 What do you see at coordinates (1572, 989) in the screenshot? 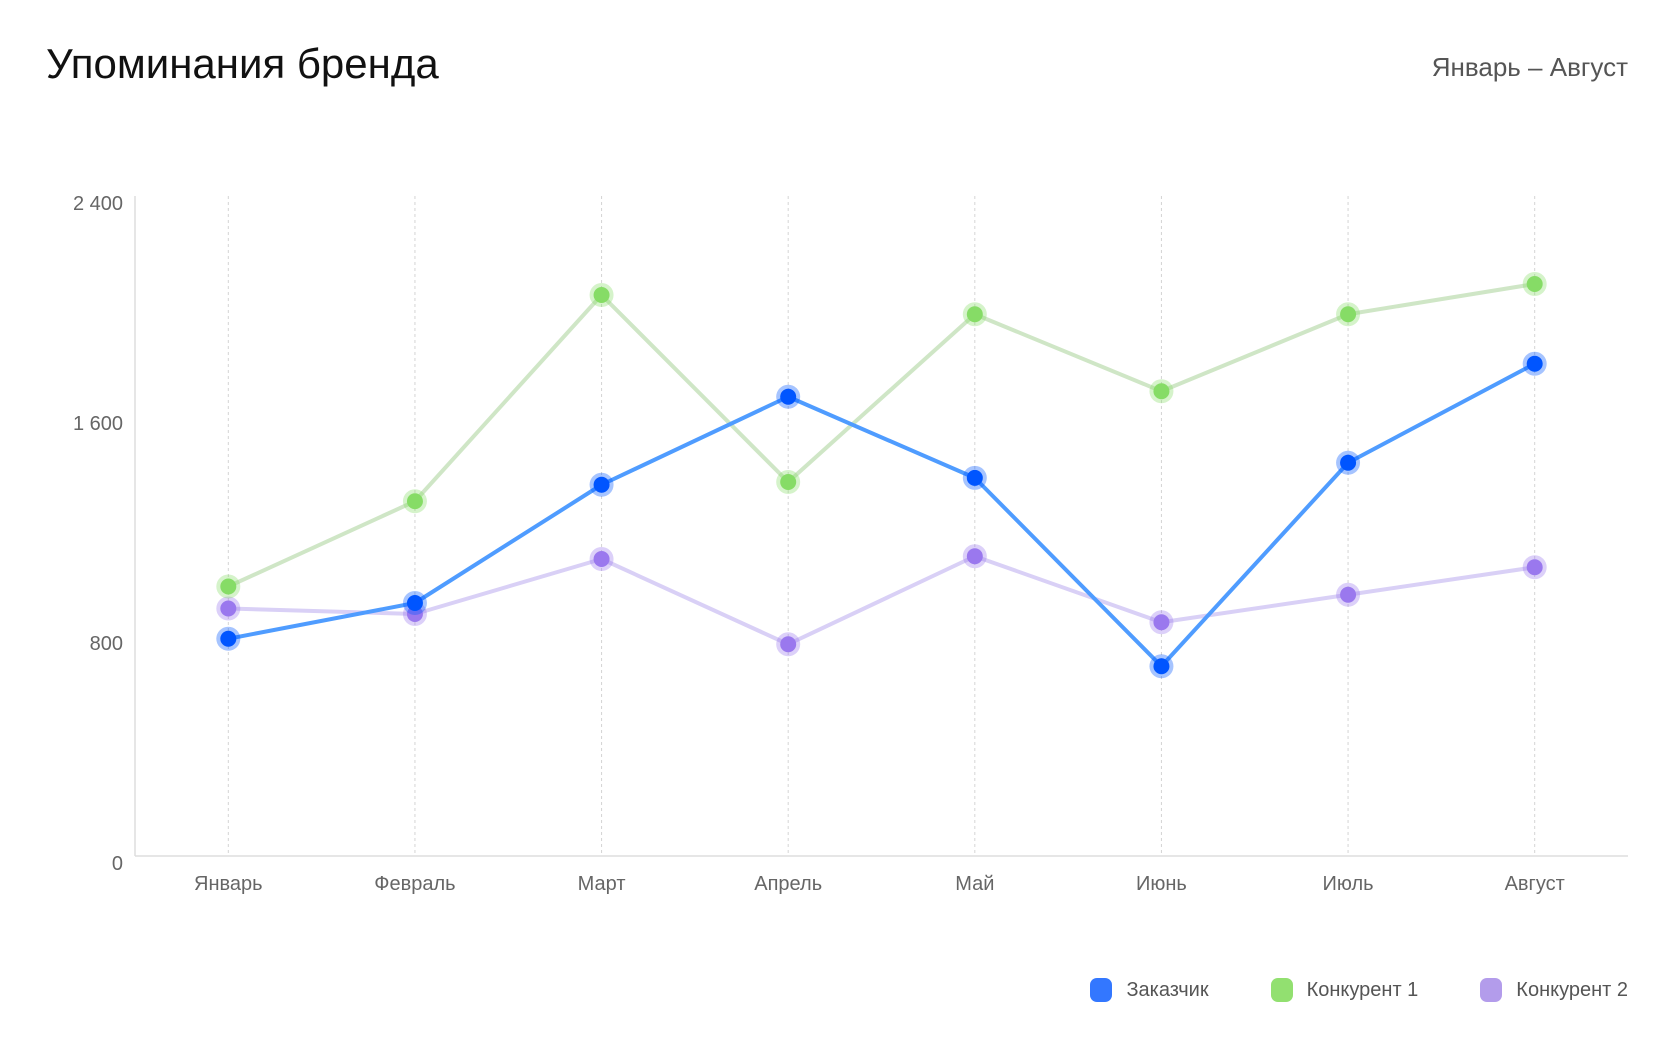
I see `legend-label: Конкурент 2` at bounding box center [1572, 989].